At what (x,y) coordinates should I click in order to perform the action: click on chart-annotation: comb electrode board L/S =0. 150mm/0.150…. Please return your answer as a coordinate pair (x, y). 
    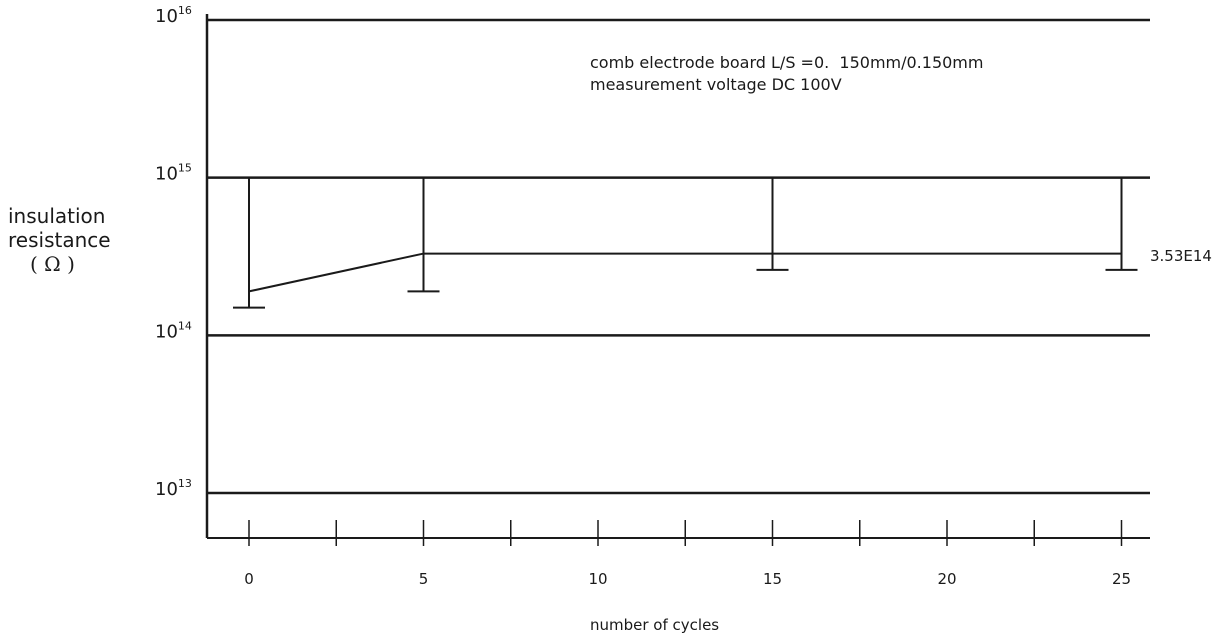
    Looking at the image, I should click on (786, 74).